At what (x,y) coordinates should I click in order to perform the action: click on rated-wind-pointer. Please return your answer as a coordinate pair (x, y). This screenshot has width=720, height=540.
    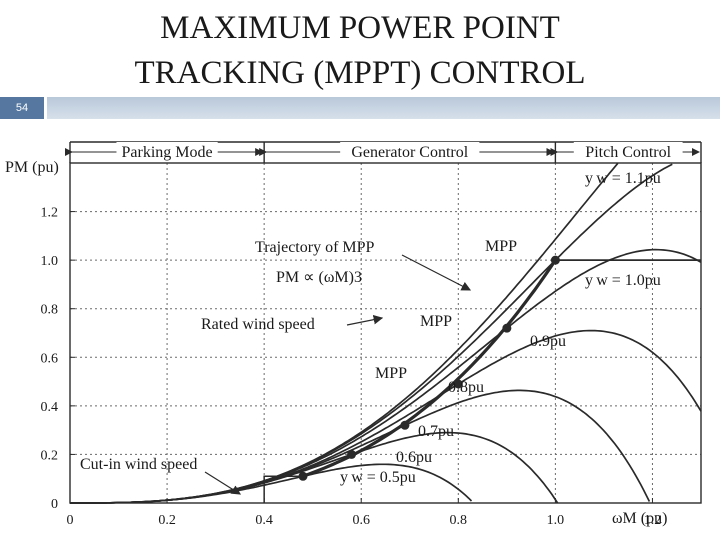
    Looking at the image, I should click on (365, 320).